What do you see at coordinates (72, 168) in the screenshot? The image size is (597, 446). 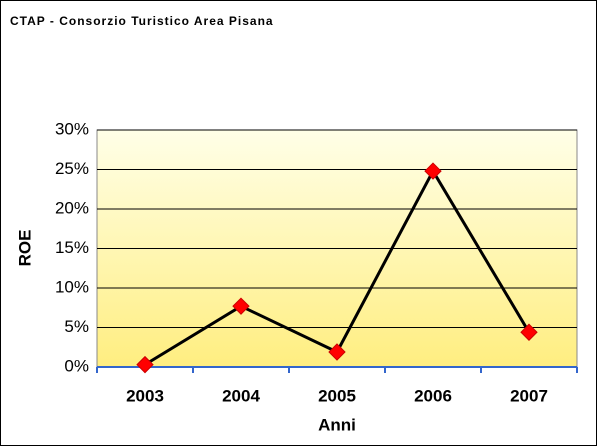 I see `y-tick-label: 25%` at bounding box center [72, 168].